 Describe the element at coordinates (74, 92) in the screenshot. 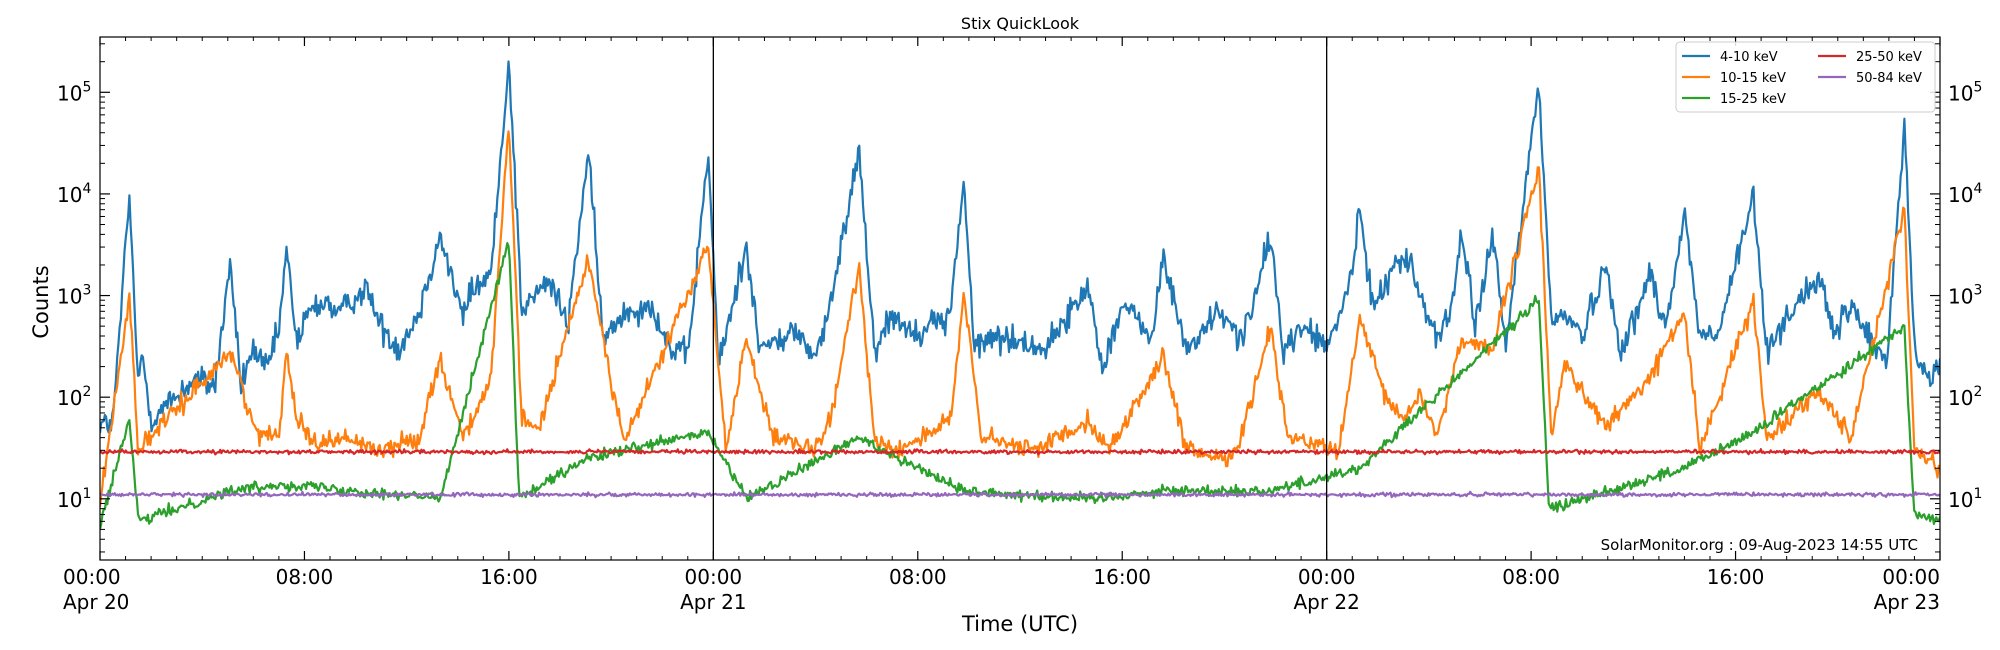

I see `y-tick-label-left: 10⁵` at that location.